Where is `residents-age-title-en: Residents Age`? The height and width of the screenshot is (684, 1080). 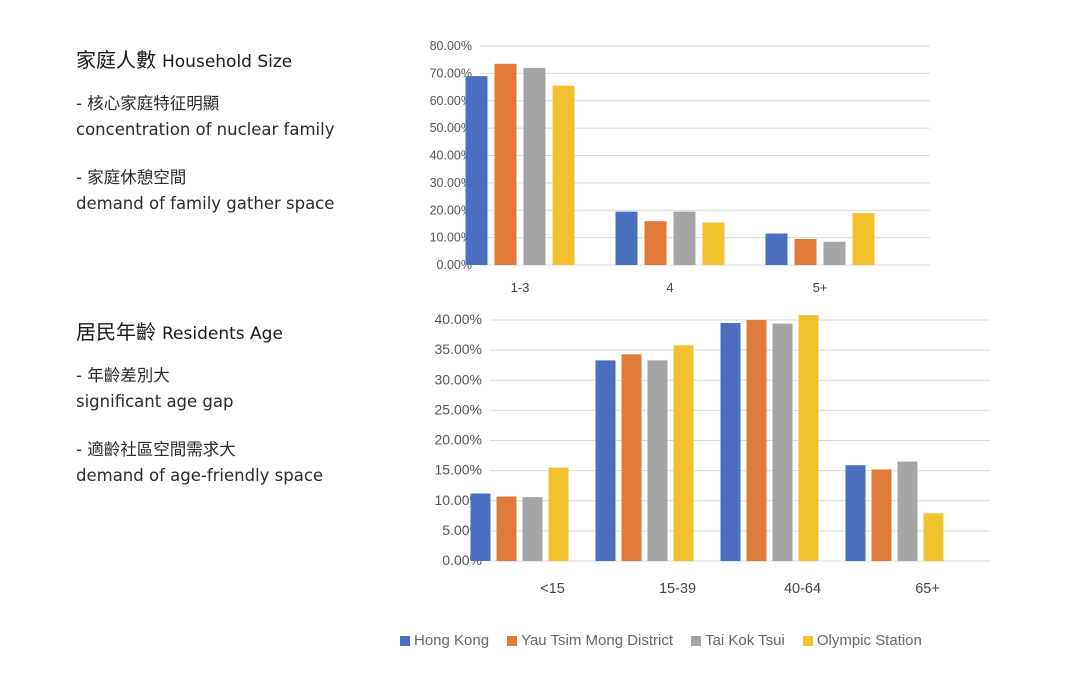
residents-age-title-en: Residents Age is located at coordinates (222, 334).